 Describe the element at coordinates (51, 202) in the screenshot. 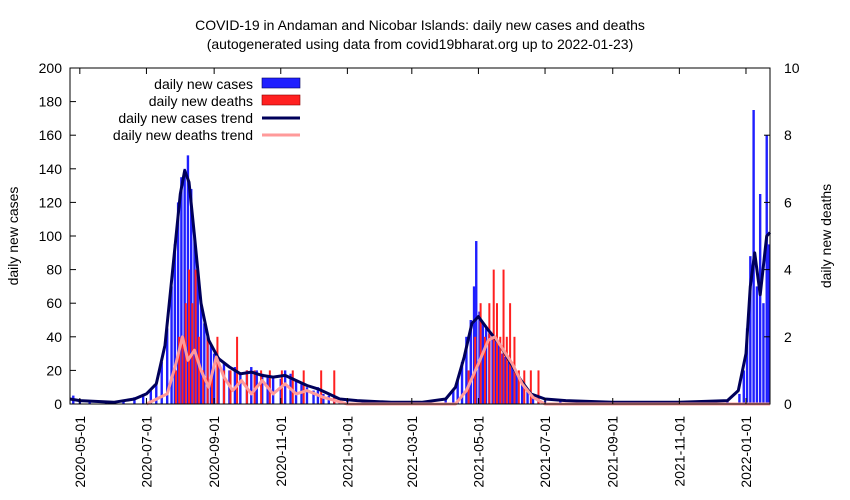

I see `left-tick-label-6: 120` at that location.